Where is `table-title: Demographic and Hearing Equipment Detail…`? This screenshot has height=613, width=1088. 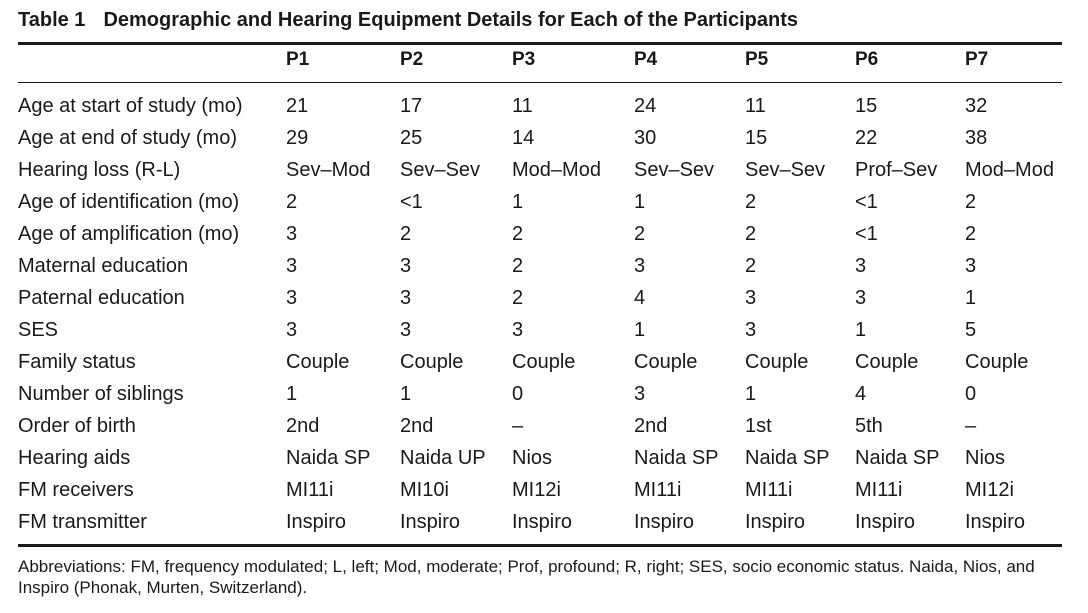
table-title: Demographic and Hearing Equipment Detail… is located at coordinates (451, 20).